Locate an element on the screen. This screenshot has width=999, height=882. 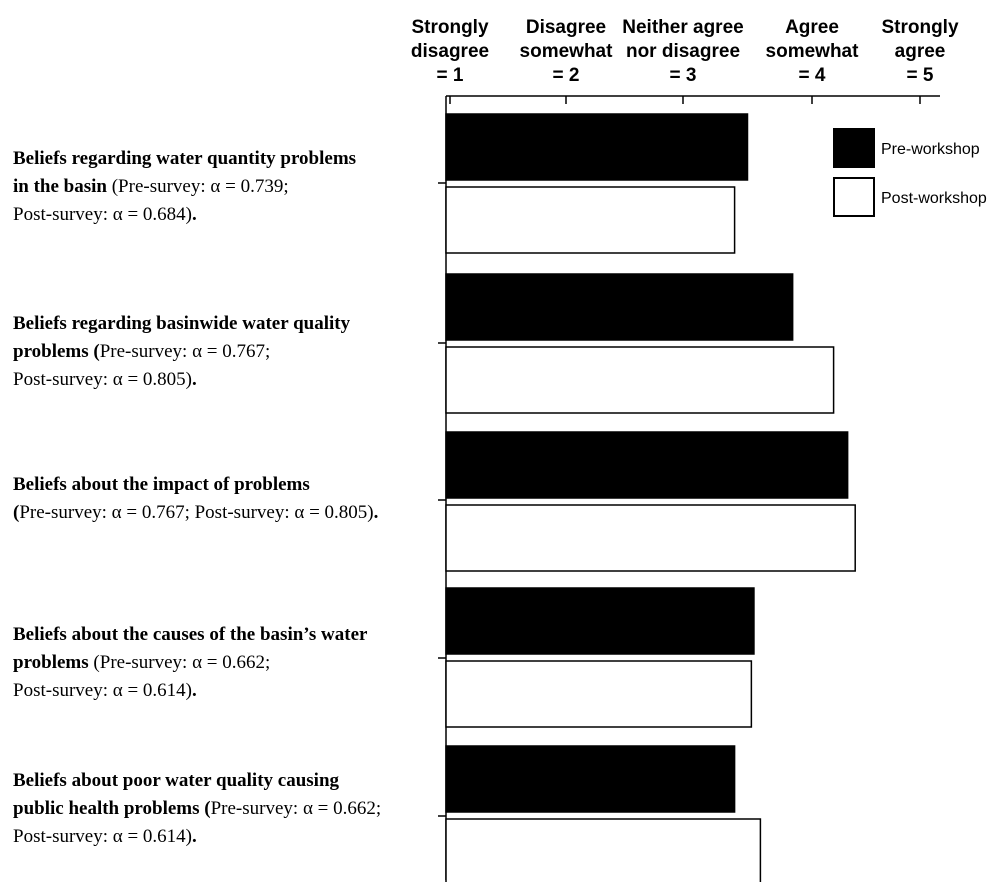
tick-label-1: Strongly disagree = 1 is located at coordinates (450, 51).